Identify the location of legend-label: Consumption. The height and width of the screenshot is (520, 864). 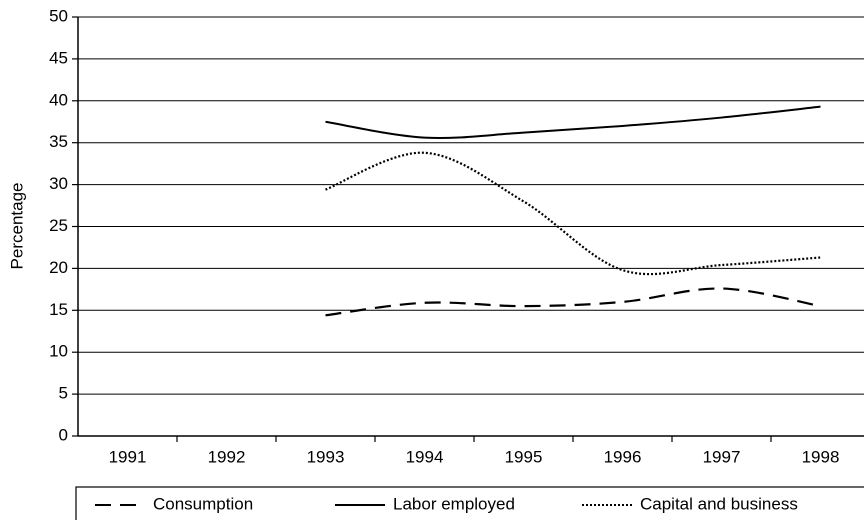
(203, 503).